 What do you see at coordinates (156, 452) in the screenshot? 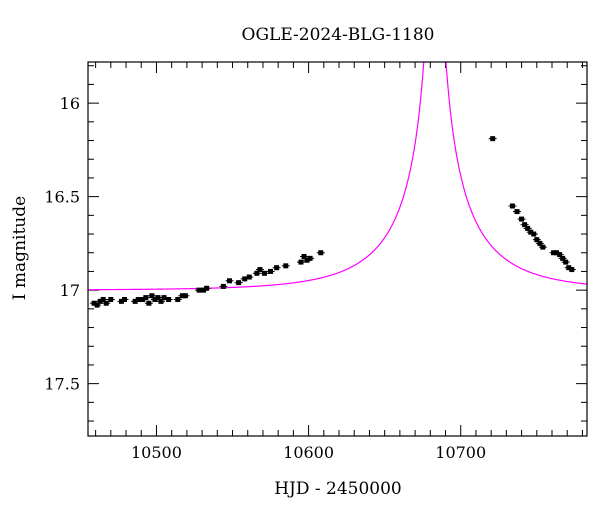
I see `x-tick-label: 10500` at bounding box center [156, 452].